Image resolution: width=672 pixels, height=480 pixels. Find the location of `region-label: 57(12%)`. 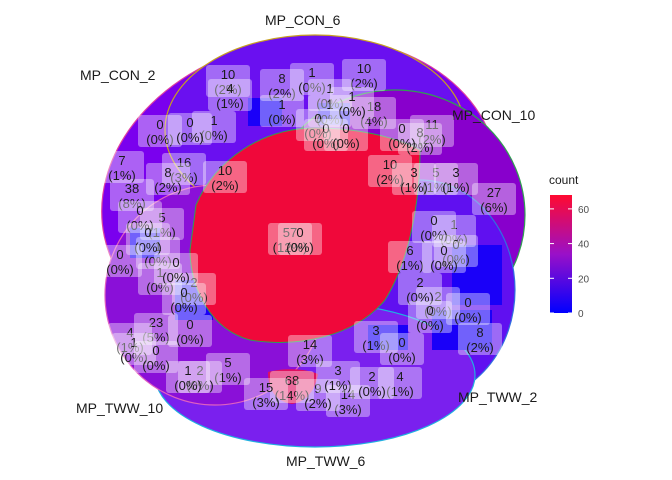

region-label: 57(12%) is located at coordinates (290, 239).